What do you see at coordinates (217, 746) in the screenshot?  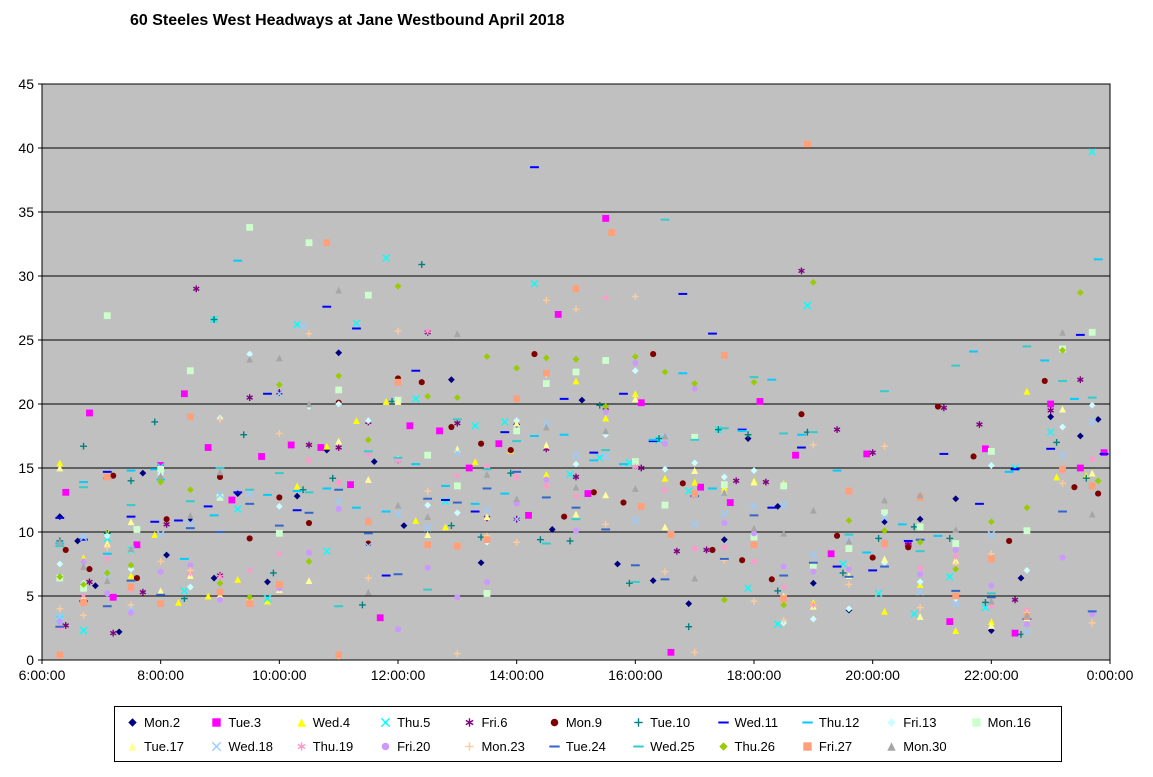 I see `legend-x-marker-icon` at bounding box center [217, 746].